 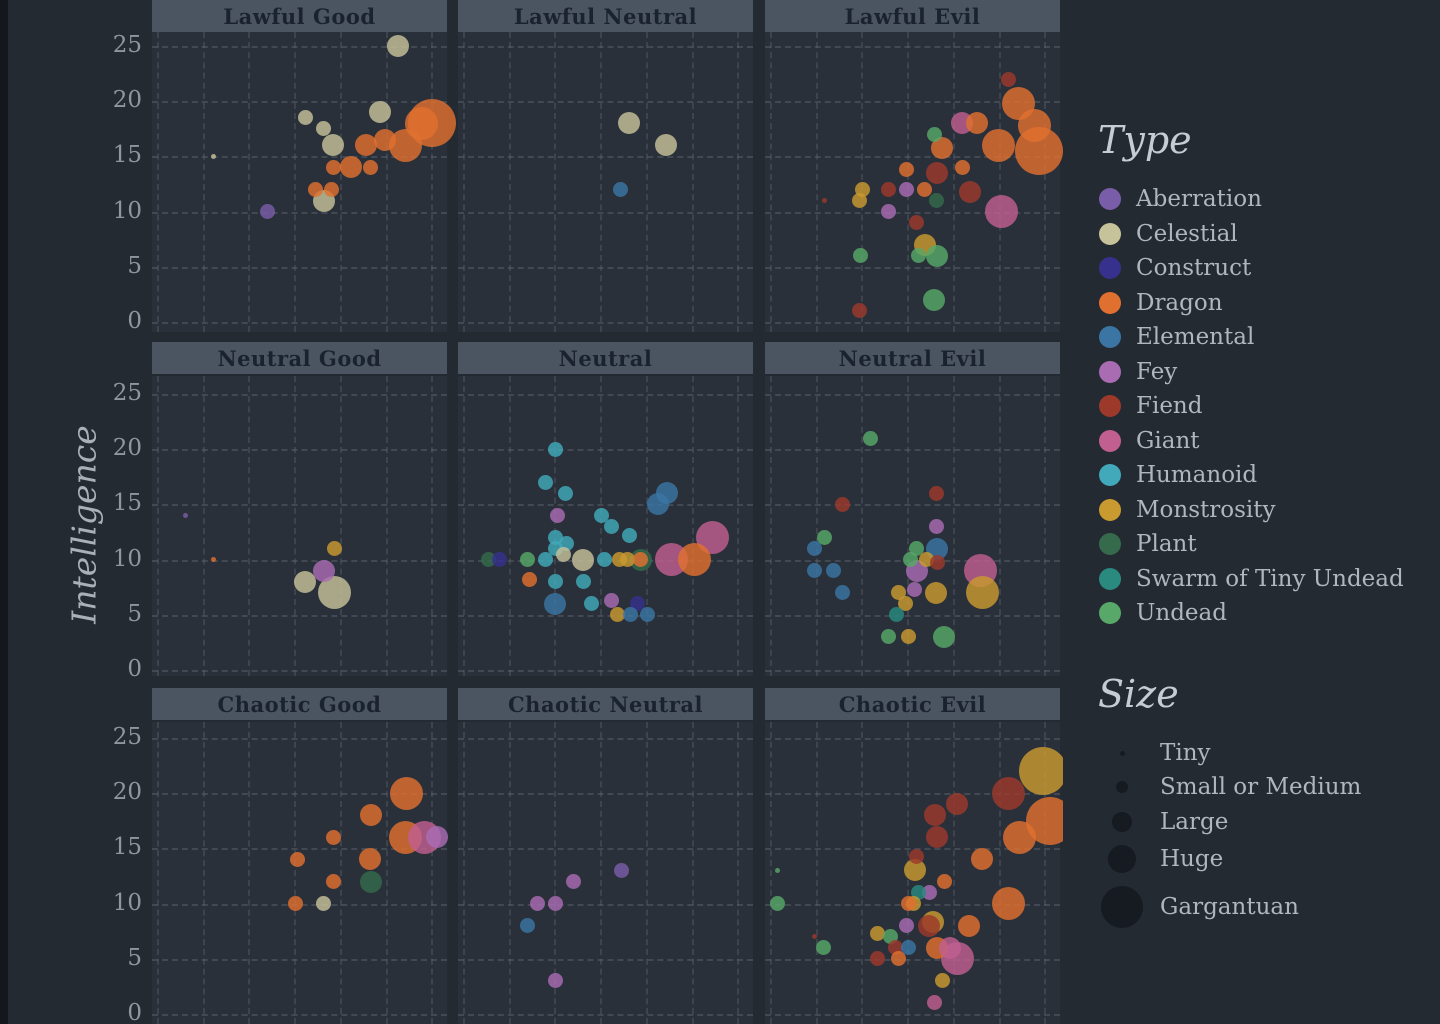 What do you see at coordinates (1194, 822) in the screenshot?
I see `size-label: Large` at bounding box center [1194, 822].